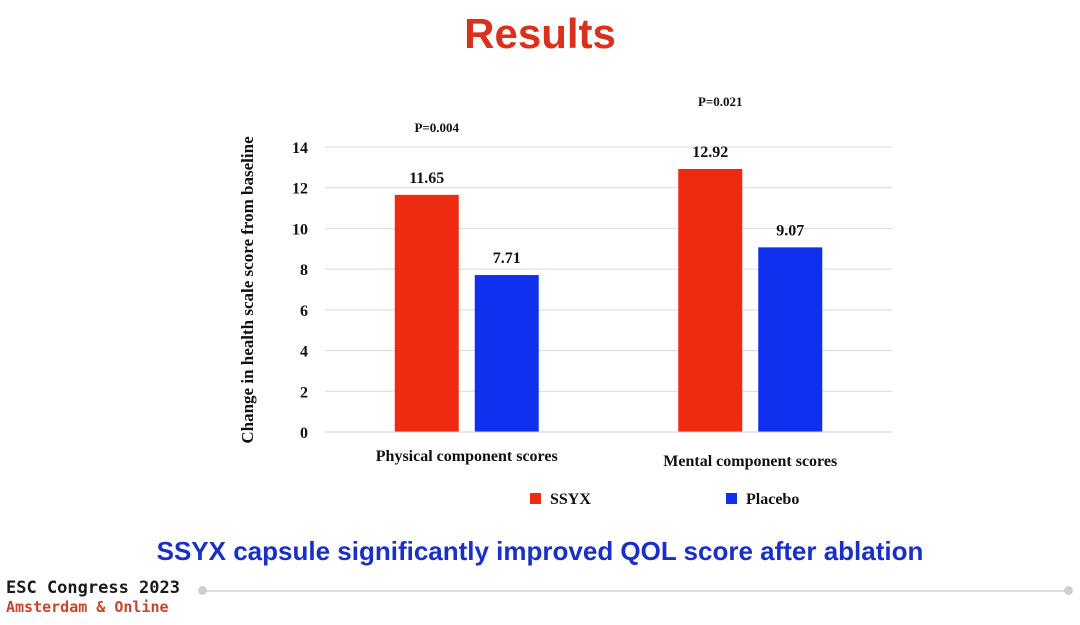 The image size is (1080, 625). Describe the element at coordinates (300, 148) in the screenshot. I see `y-tick-label: 14` at that location.